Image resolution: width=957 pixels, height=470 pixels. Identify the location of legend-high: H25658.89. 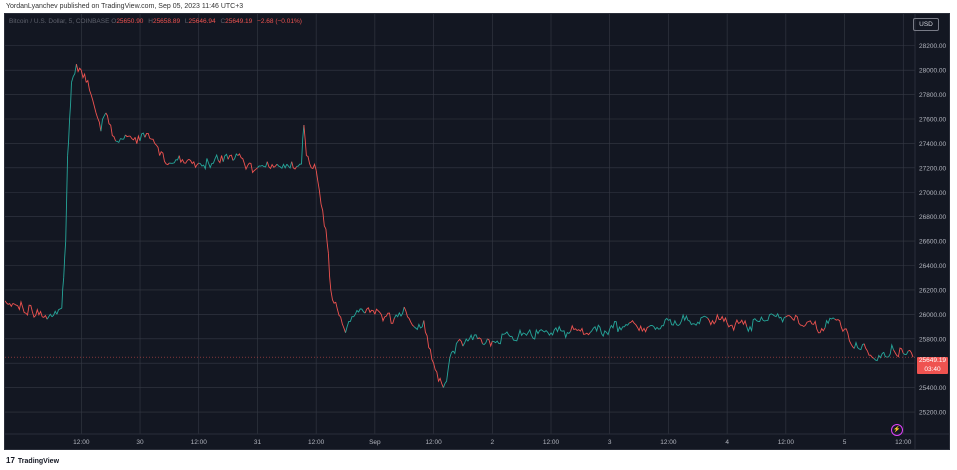
(164, 21).